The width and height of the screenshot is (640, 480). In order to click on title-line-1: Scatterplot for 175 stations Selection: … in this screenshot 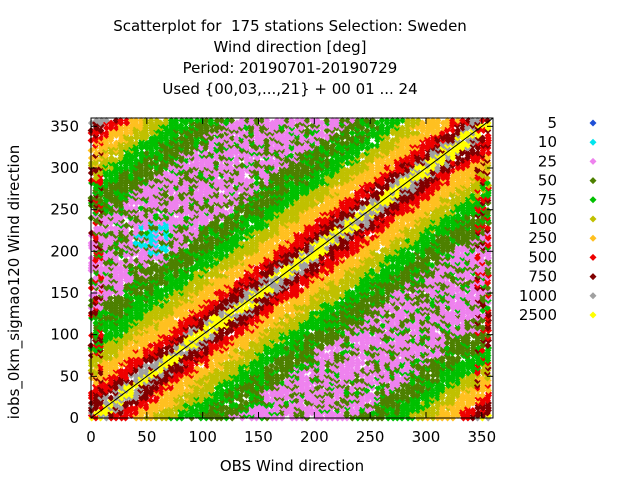, I will do `click(290, 26)`.